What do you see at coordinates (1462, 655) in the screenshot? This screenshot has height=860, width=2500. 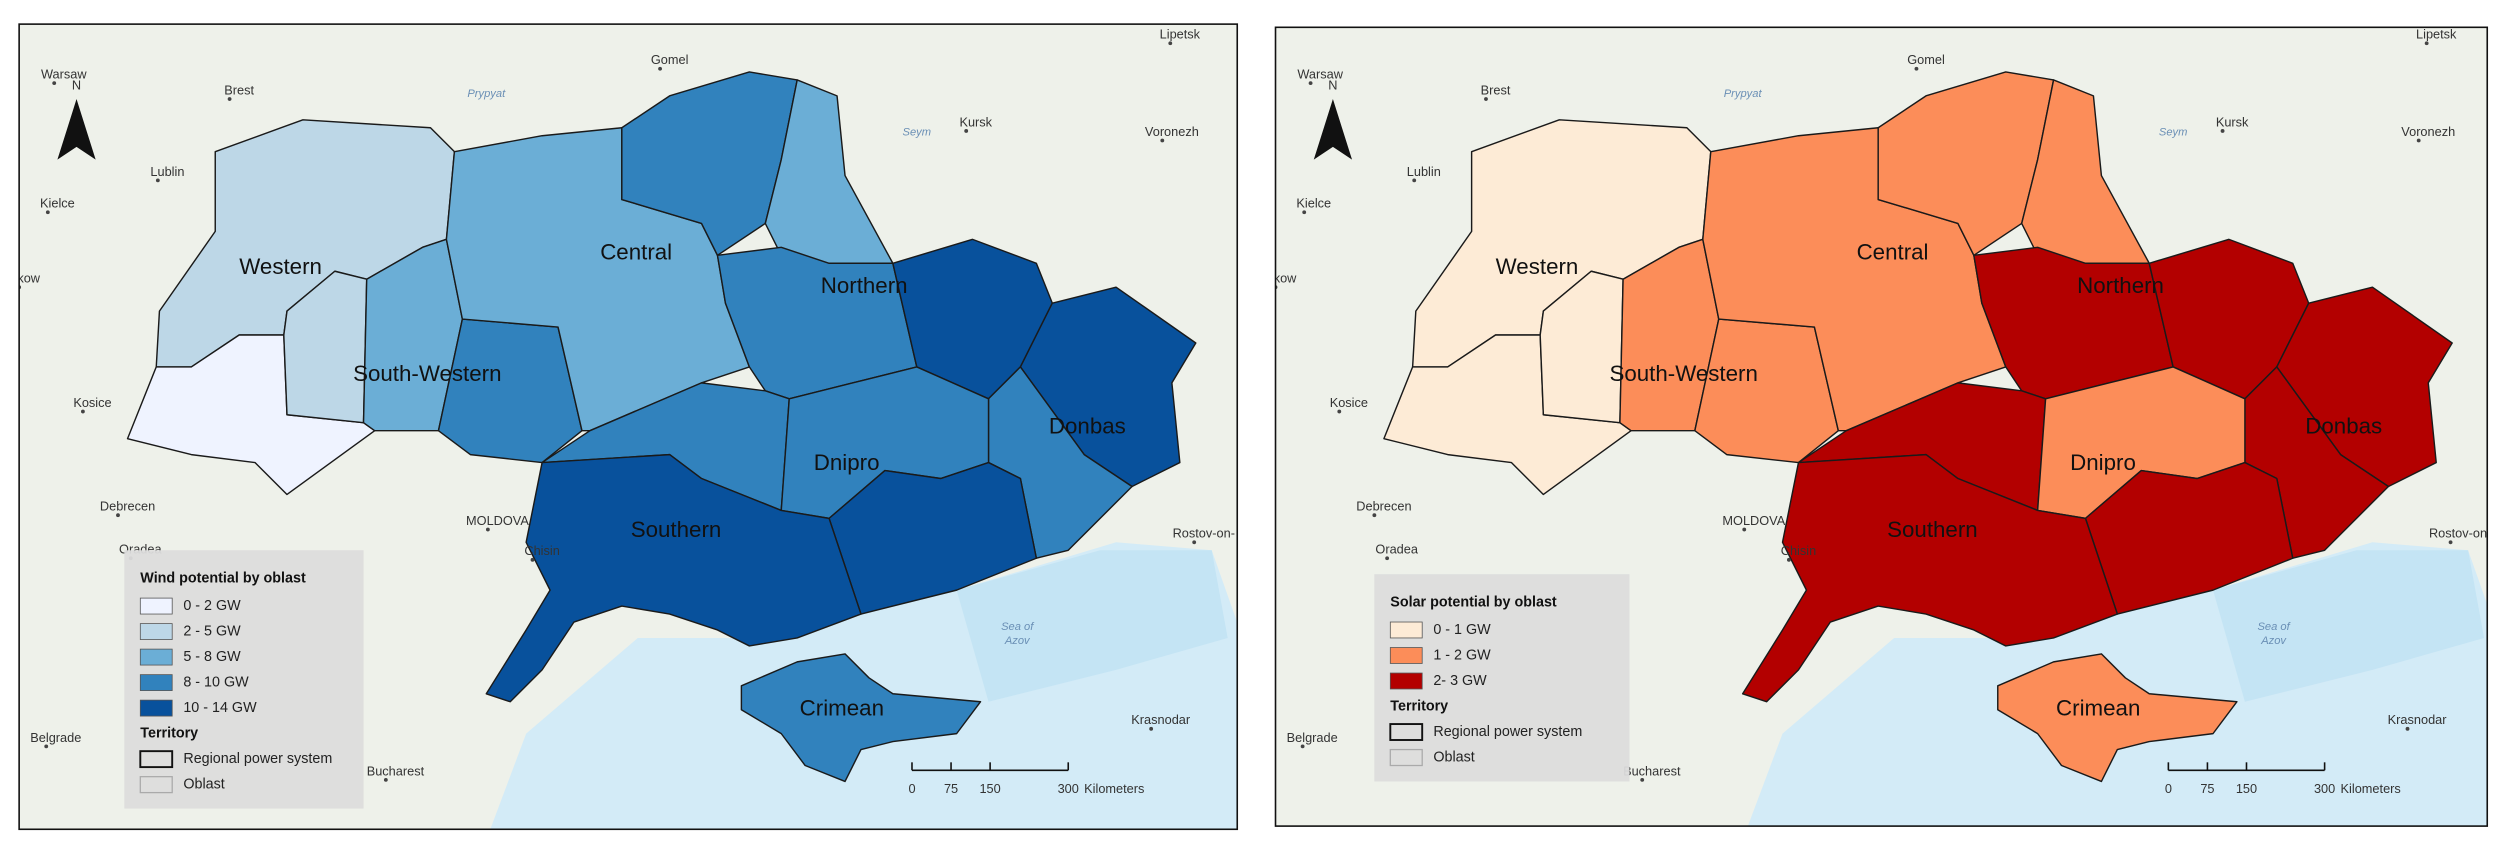 I see `legend-label: 1 - 2 GW` at bounding box center [1462, 655].